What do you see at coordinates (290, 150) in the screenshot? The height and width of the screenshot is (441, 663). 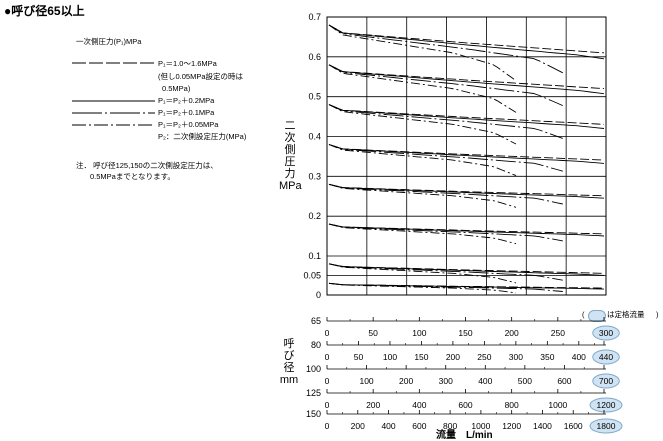 I see `y-axis-title-char: 側` at bounding box center [290, 150].